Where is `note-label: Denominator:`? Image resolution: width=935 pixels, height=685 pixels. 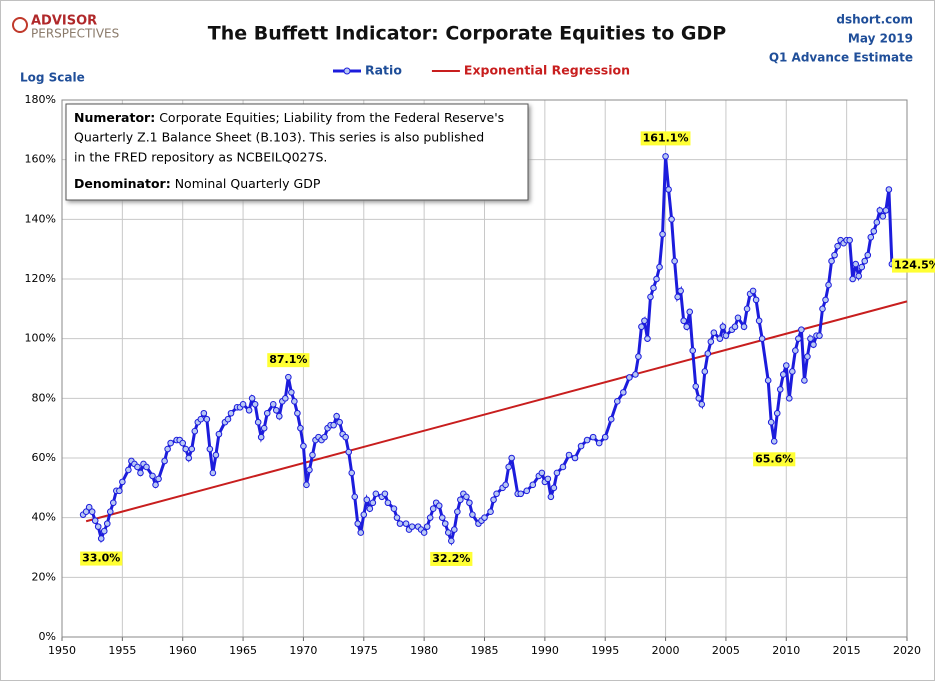
note-label: Denominator: is located at coordinates (122, 183).